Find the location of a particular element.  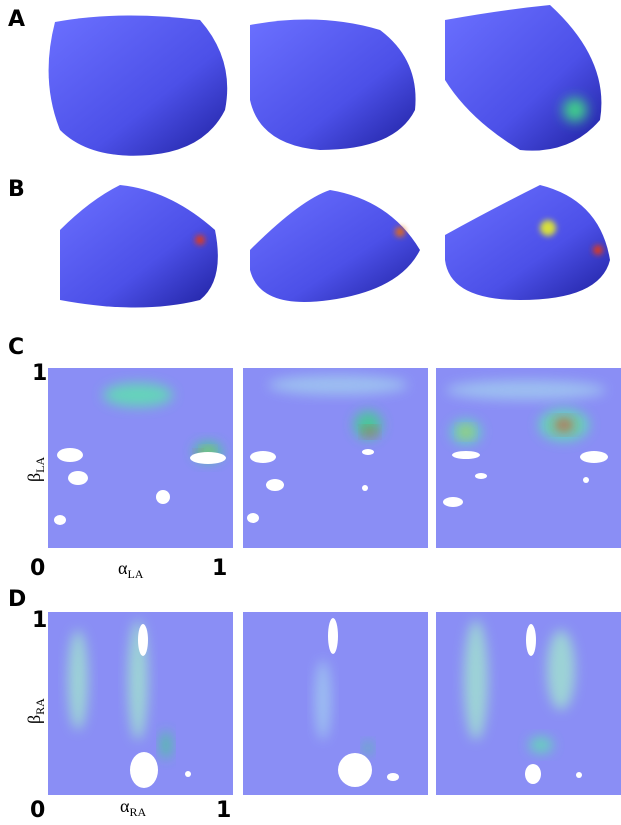

y-axis-label: βRA is located at coordinates (35, 711).